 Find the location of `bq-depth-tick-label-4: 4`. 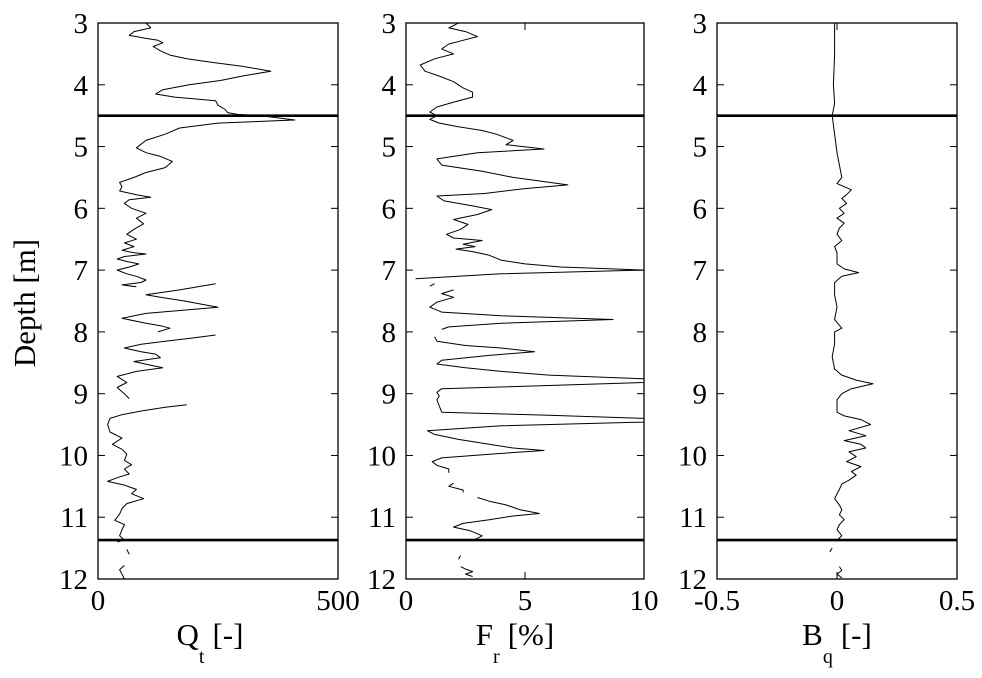

bq-depth-tick-label-4: 4 is located at coordinates (700, 86).